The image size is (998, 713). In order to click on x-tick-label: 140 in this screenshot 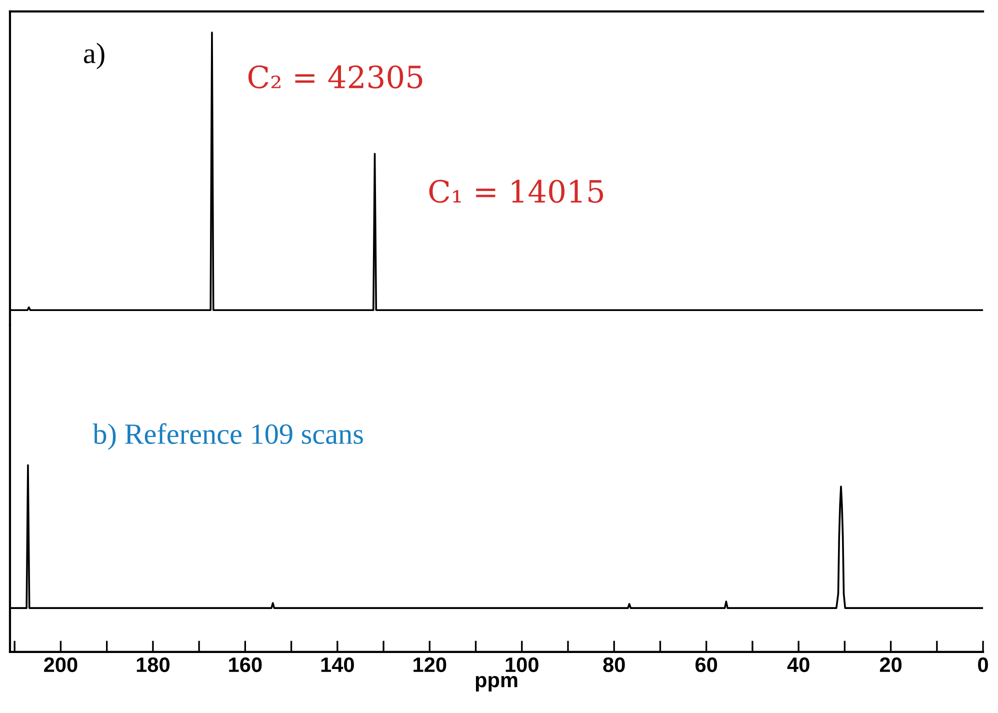, I will do `click(337, 664)`.